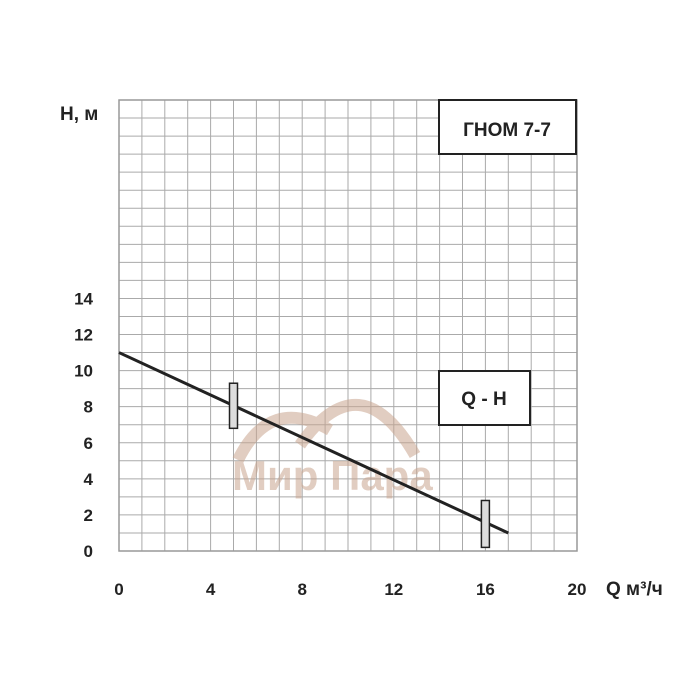 Image resolution: width=700 pixels, height=700 pixels. What do you see at coordinates (332, 475) in the screenshot?
I see `watermark-text: Мир Пара` at bounding box center [332, 475].